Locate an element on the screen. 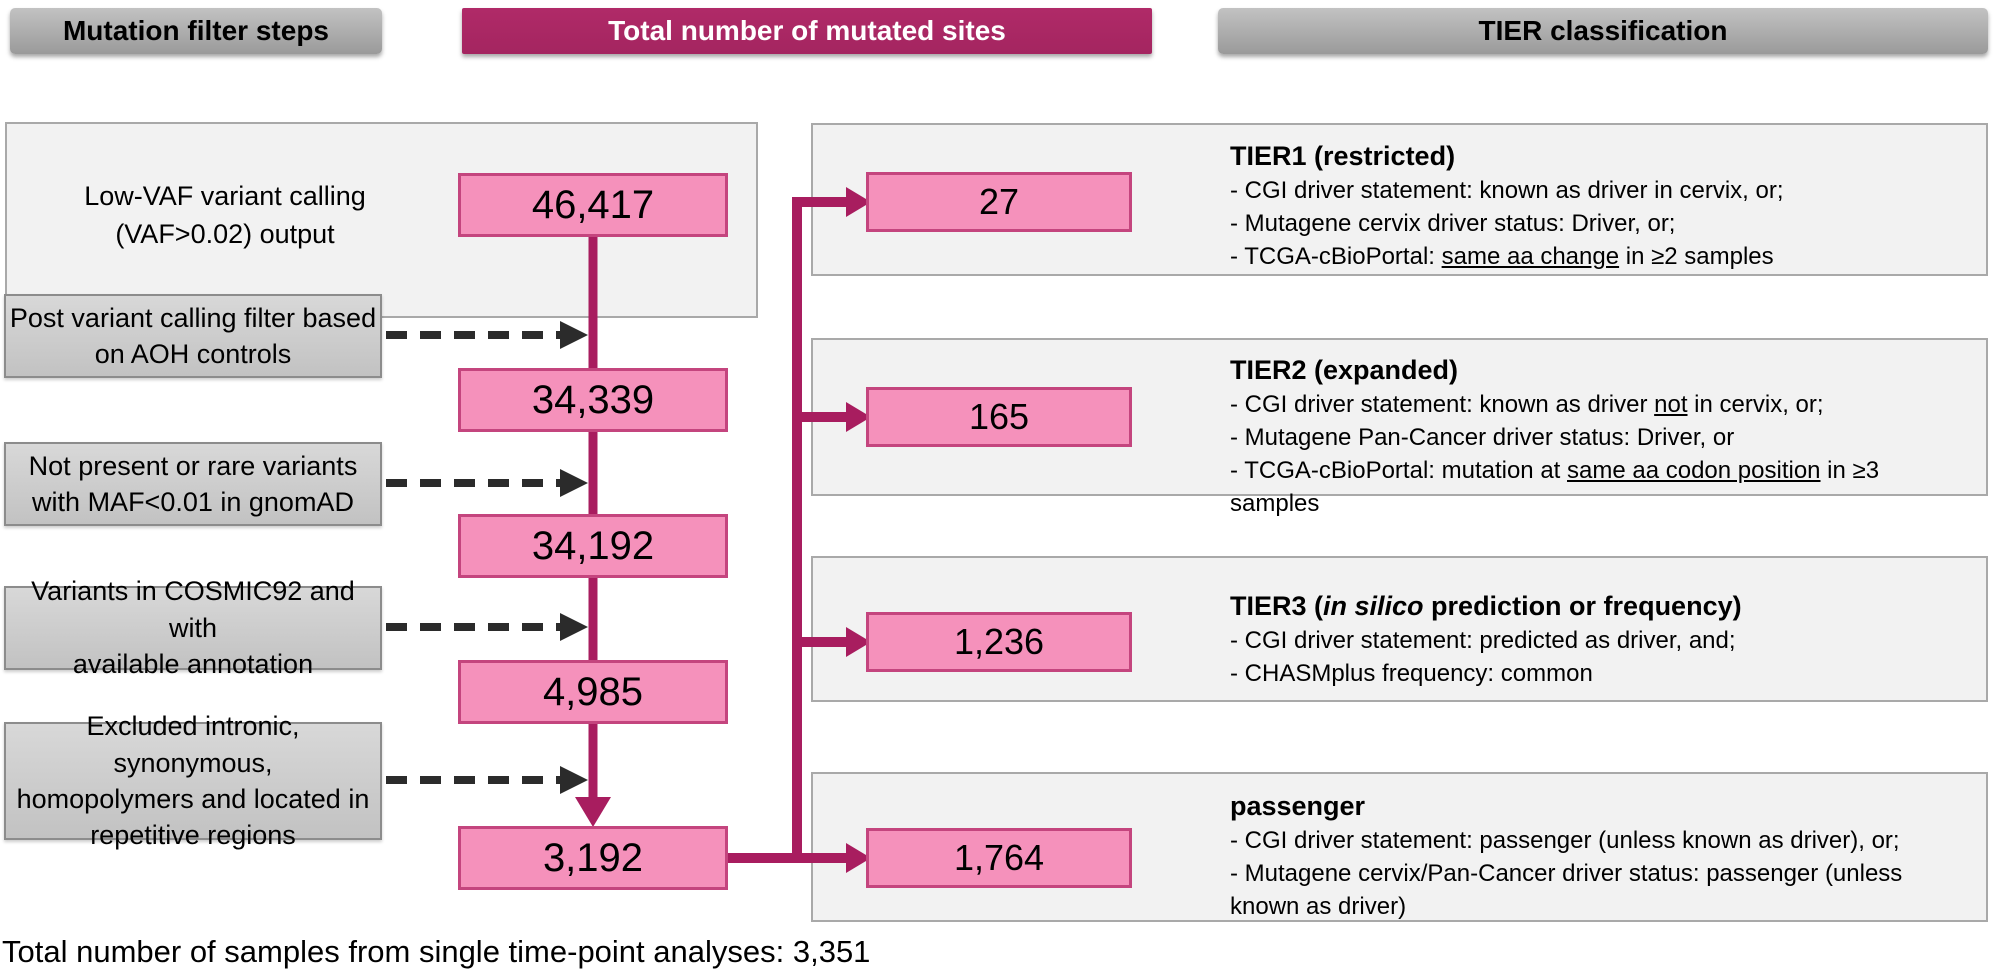  tier1-arrowhead is located at coordinates (858, 202).